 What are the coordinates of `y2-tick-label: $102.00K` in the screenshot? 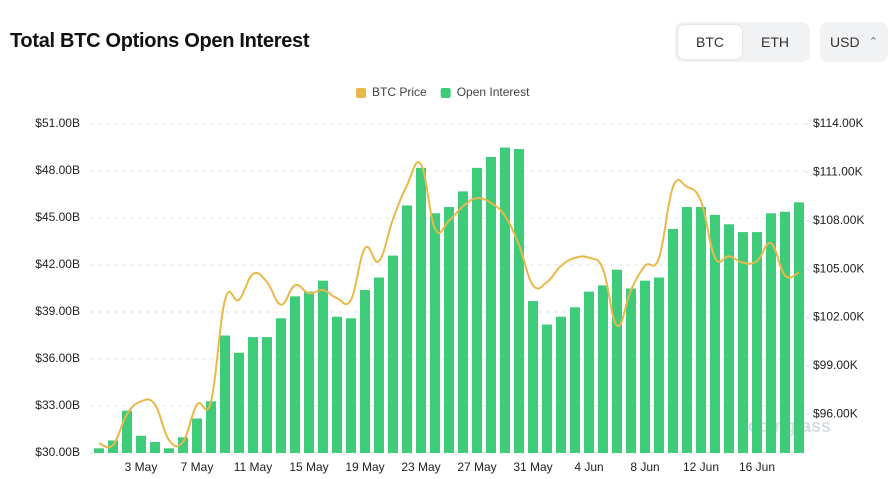 It's located at (838, 317).